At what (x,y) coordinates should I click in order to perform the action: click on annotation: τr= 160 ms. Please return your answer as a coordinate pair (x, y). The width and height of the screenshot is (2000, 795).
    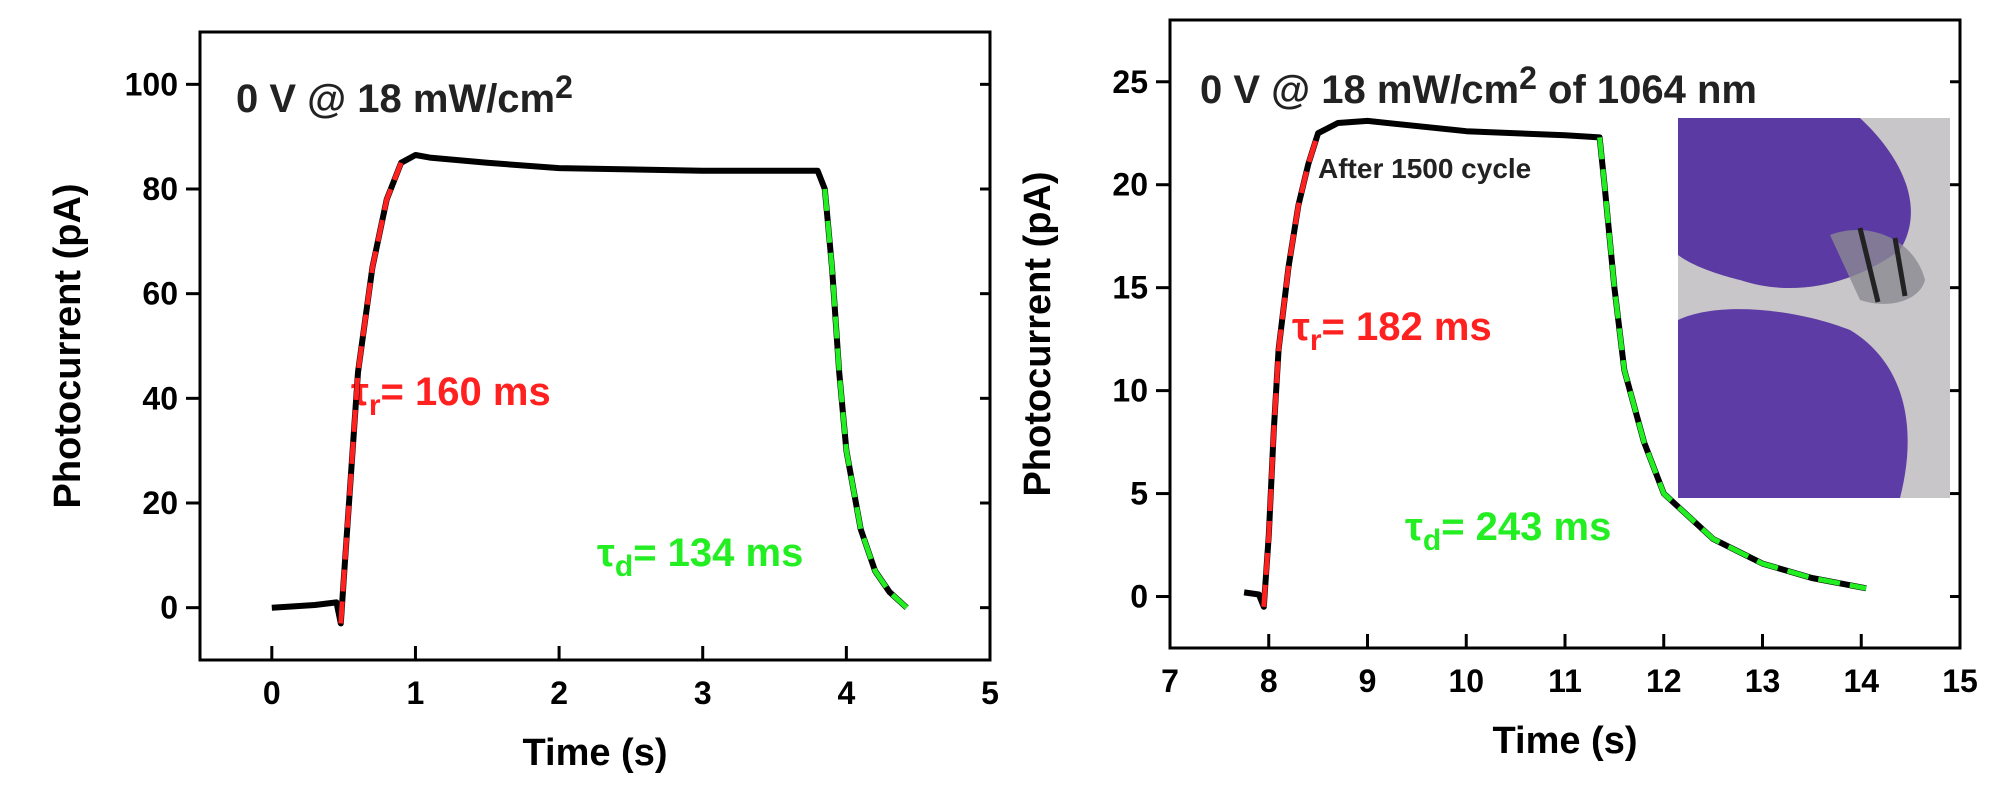
    Looking at the image, I should click on (451, 396).